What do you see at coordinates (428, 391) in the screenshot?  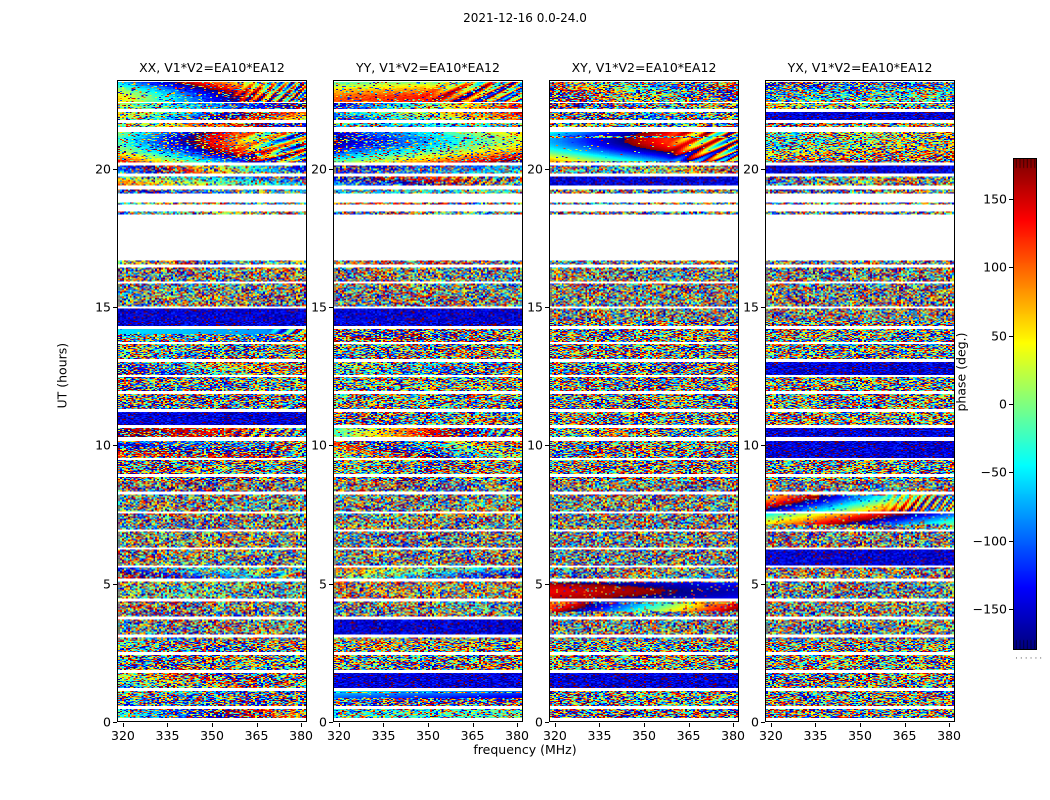 I see `waterfall-panel-yy: YY, V1*V2=EA10*EA12` at bounding box center [428, 391].